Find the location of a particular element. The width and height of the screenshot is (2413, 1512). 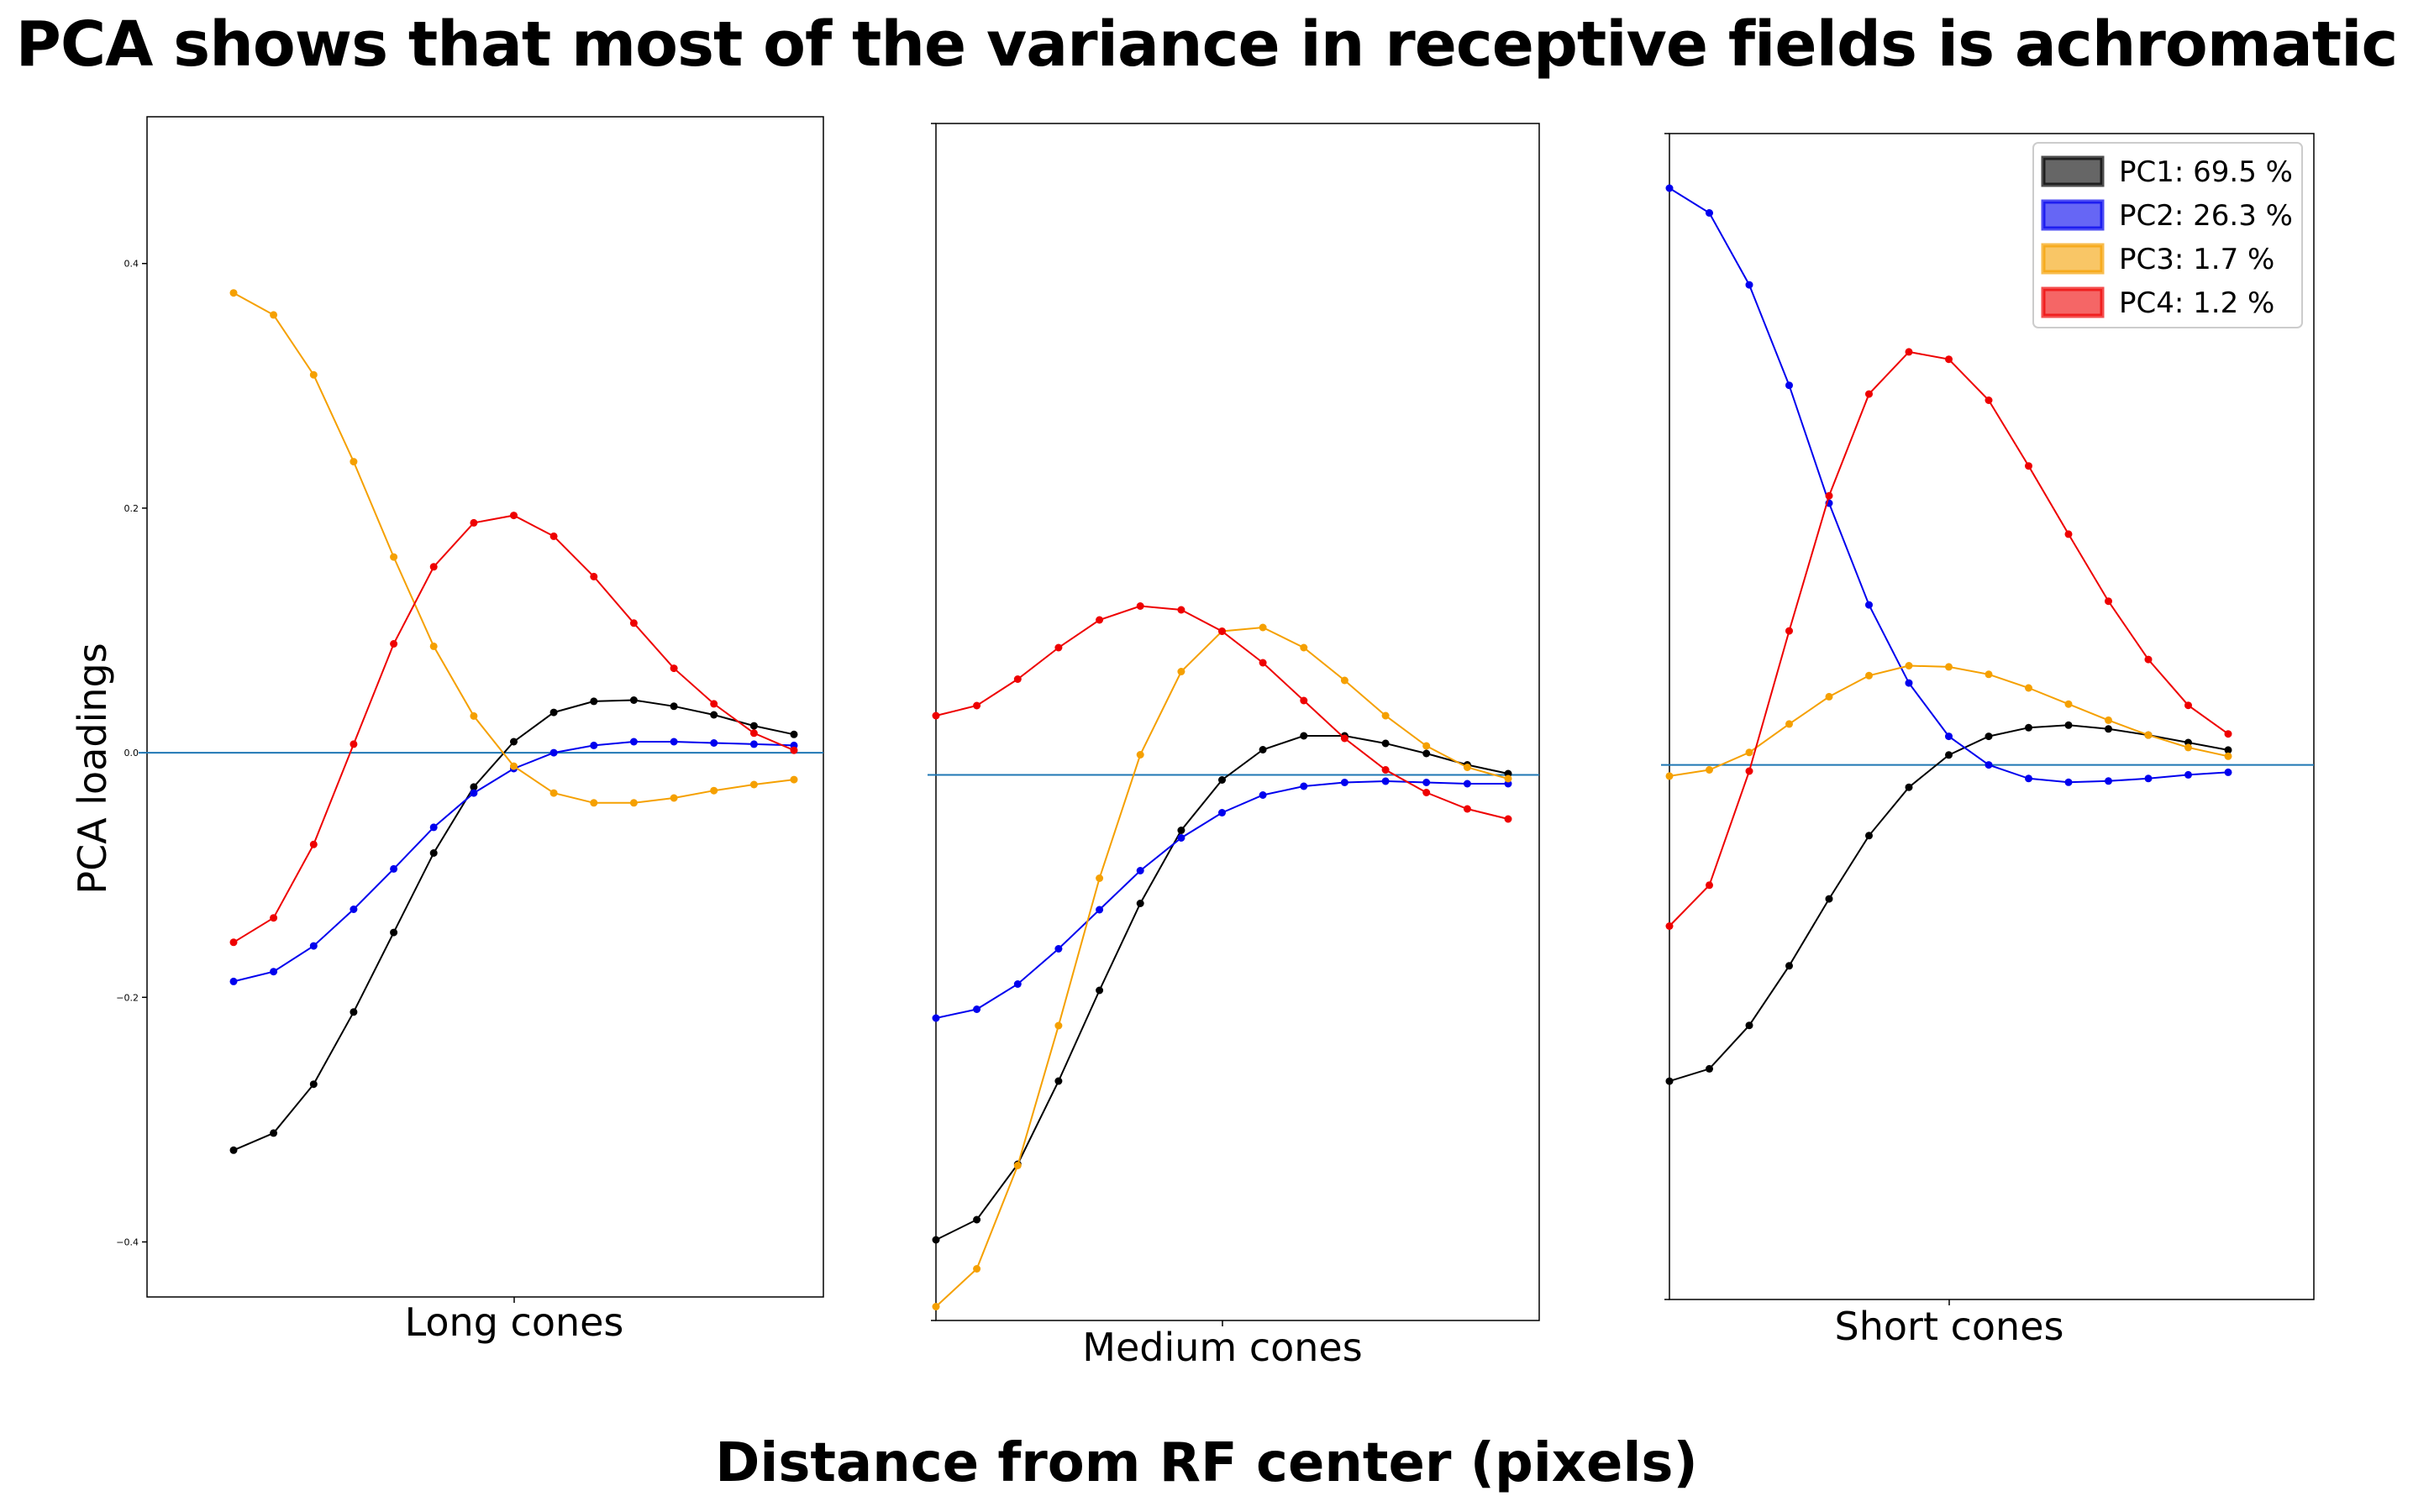

x-axis-label: Distance from RF center (pixels) is located at coordinates (1206, 1463).